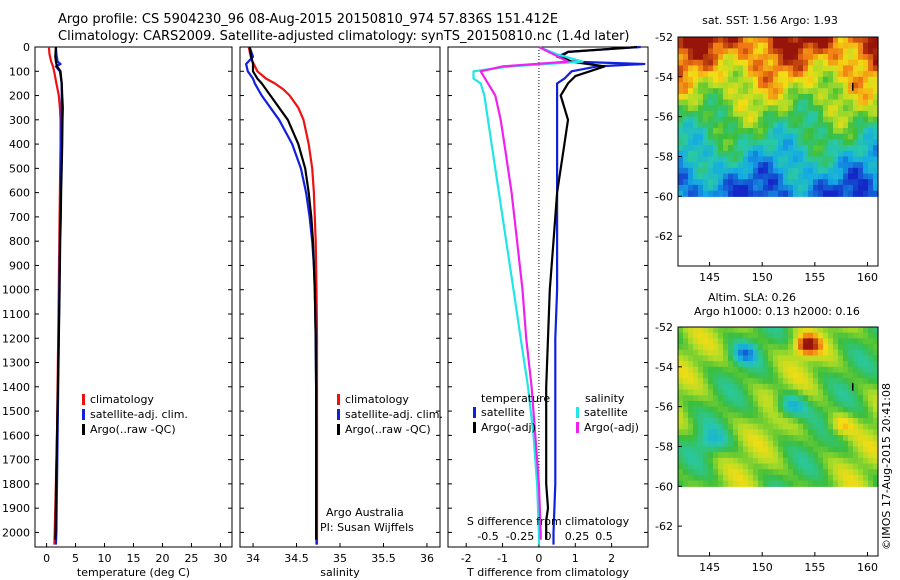  I want to click on depth-tick-label: 700, so click(19, 217).